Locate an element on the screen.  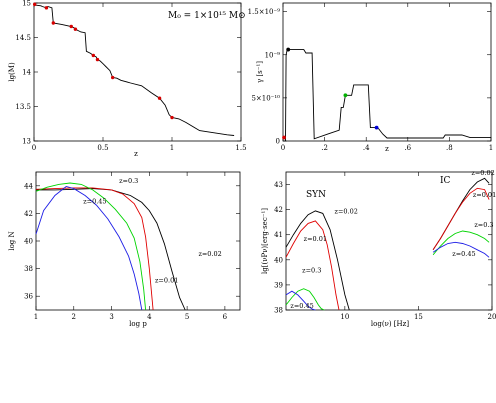
y-tick-label-a: 14.5 is located at coordinates (23, 38).